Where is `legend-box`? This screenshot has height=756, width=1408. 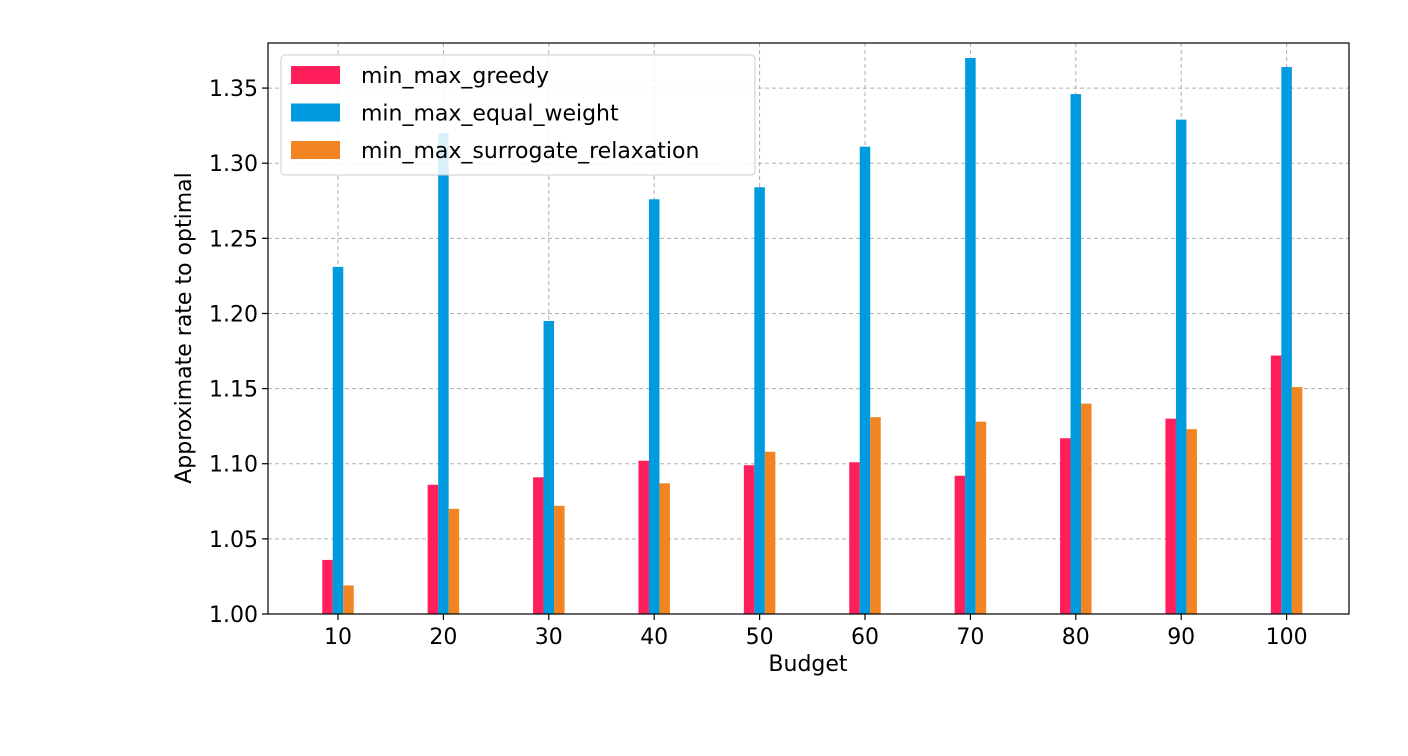 legend-box is located at coordinates (518, 115).